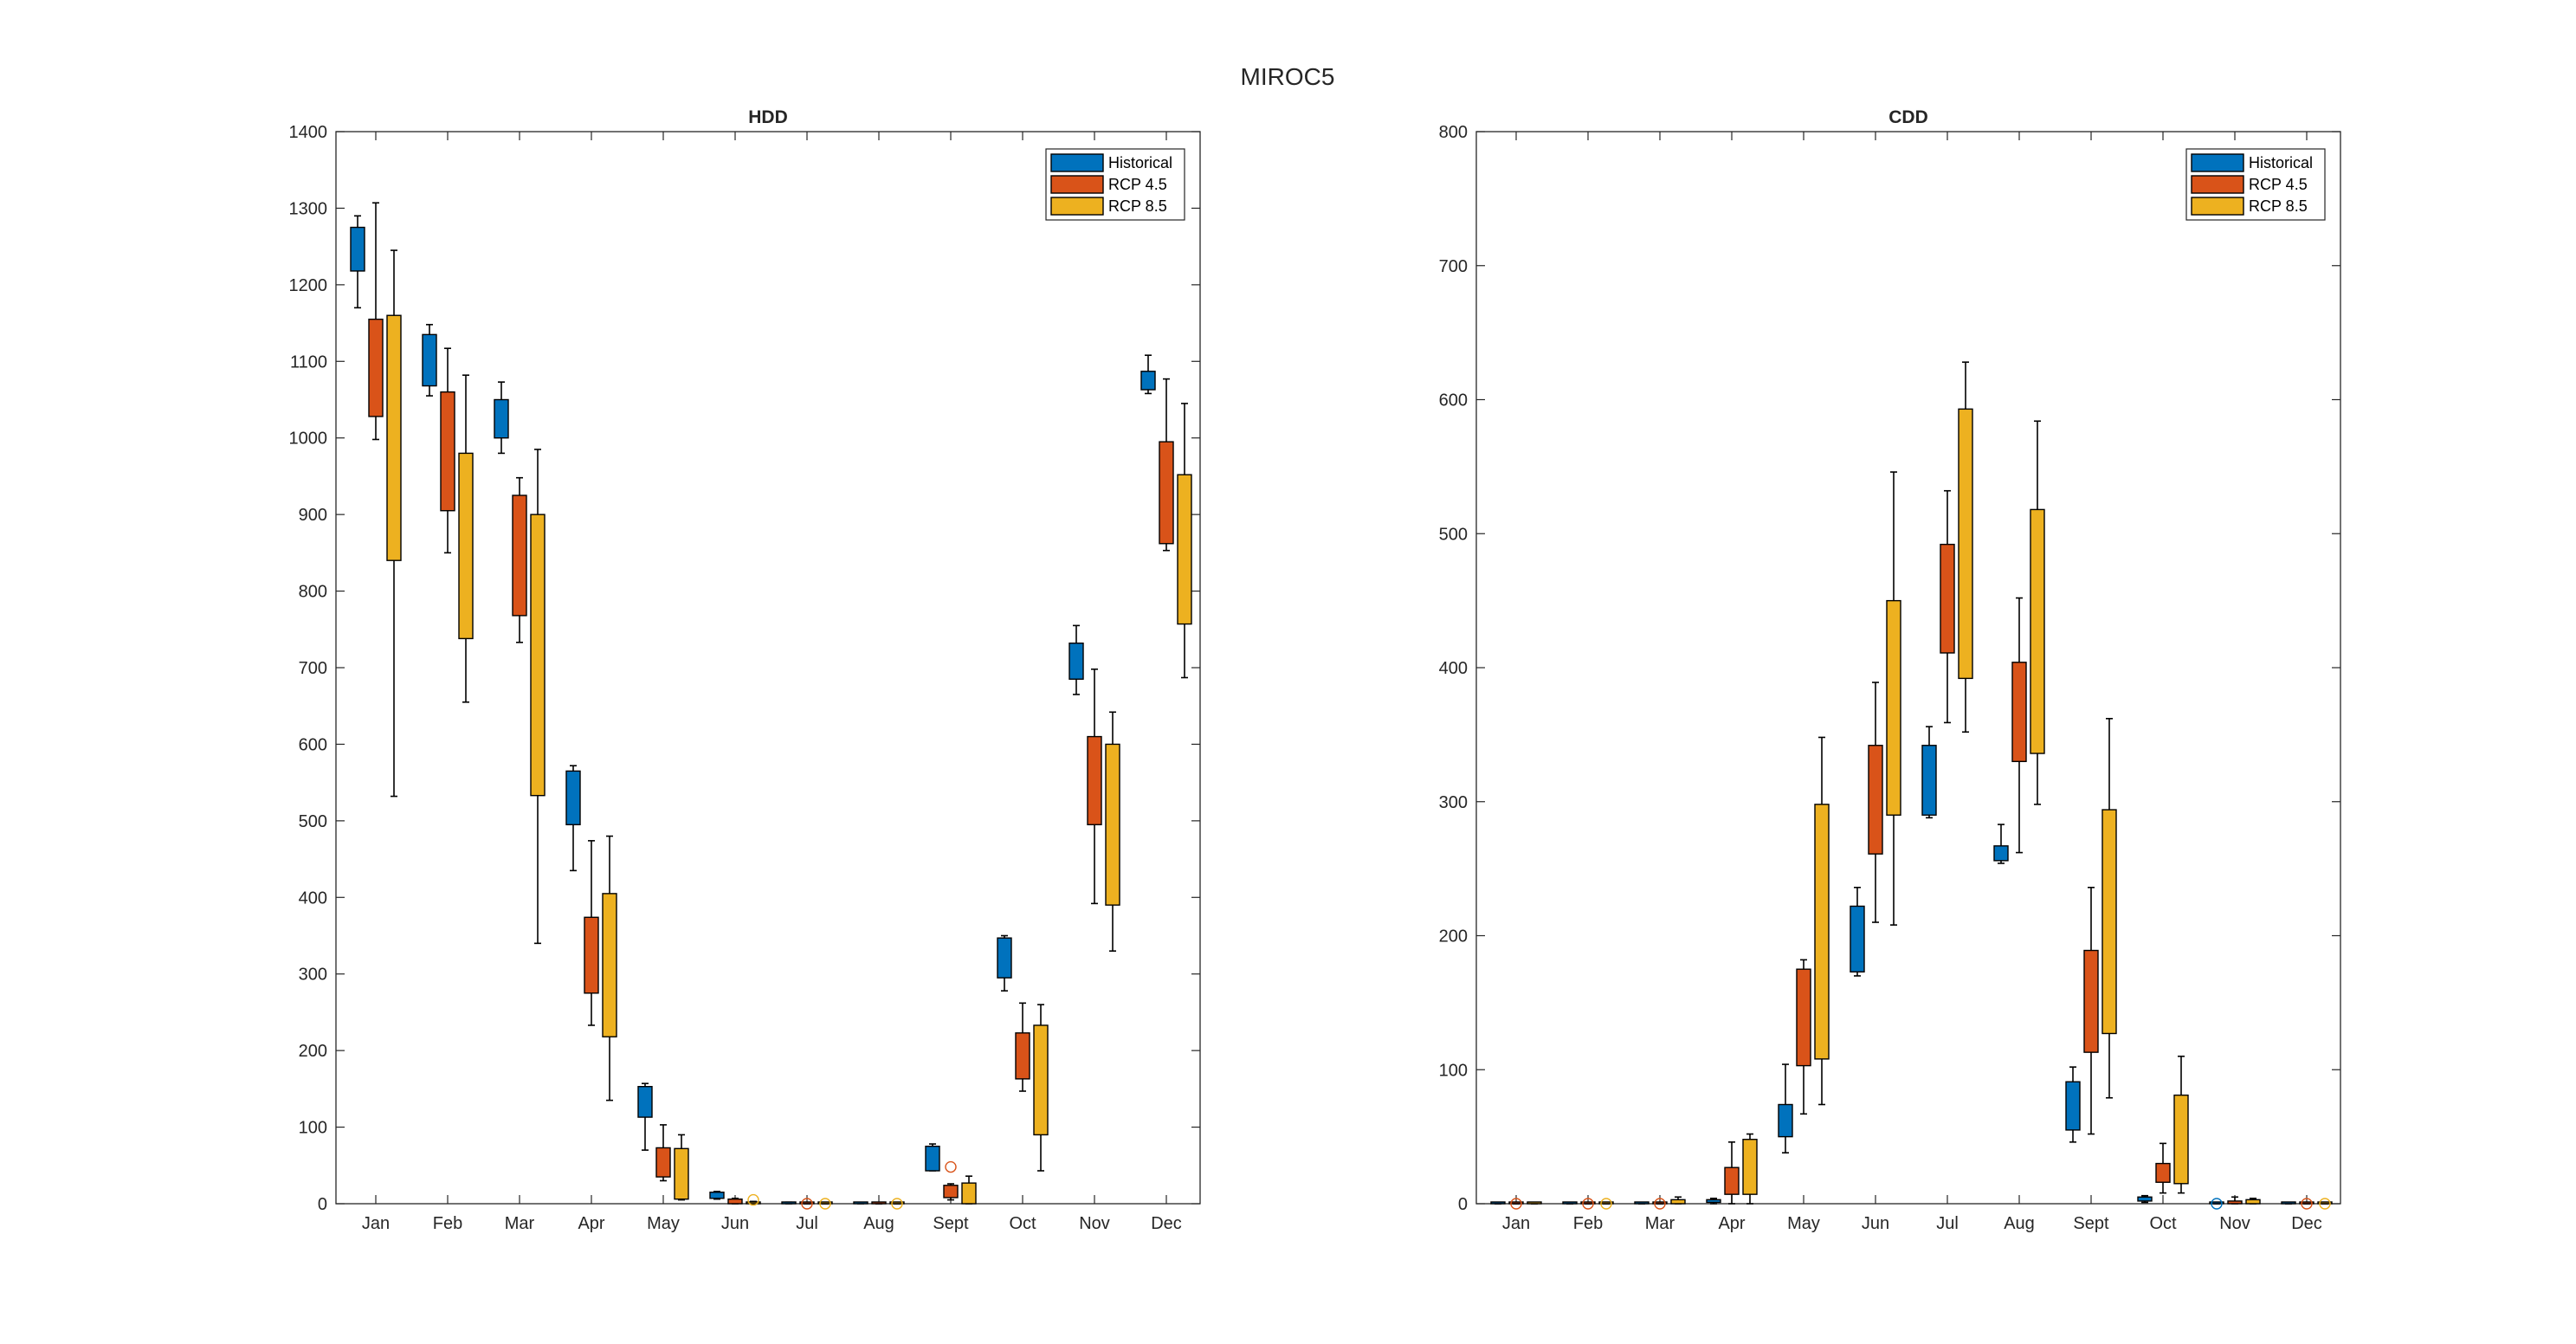 The image size is (2576, 1344). Describe the element at coordinates (1453, 1070) in the screenshot. I see `y-tick-label: 100` at that location.